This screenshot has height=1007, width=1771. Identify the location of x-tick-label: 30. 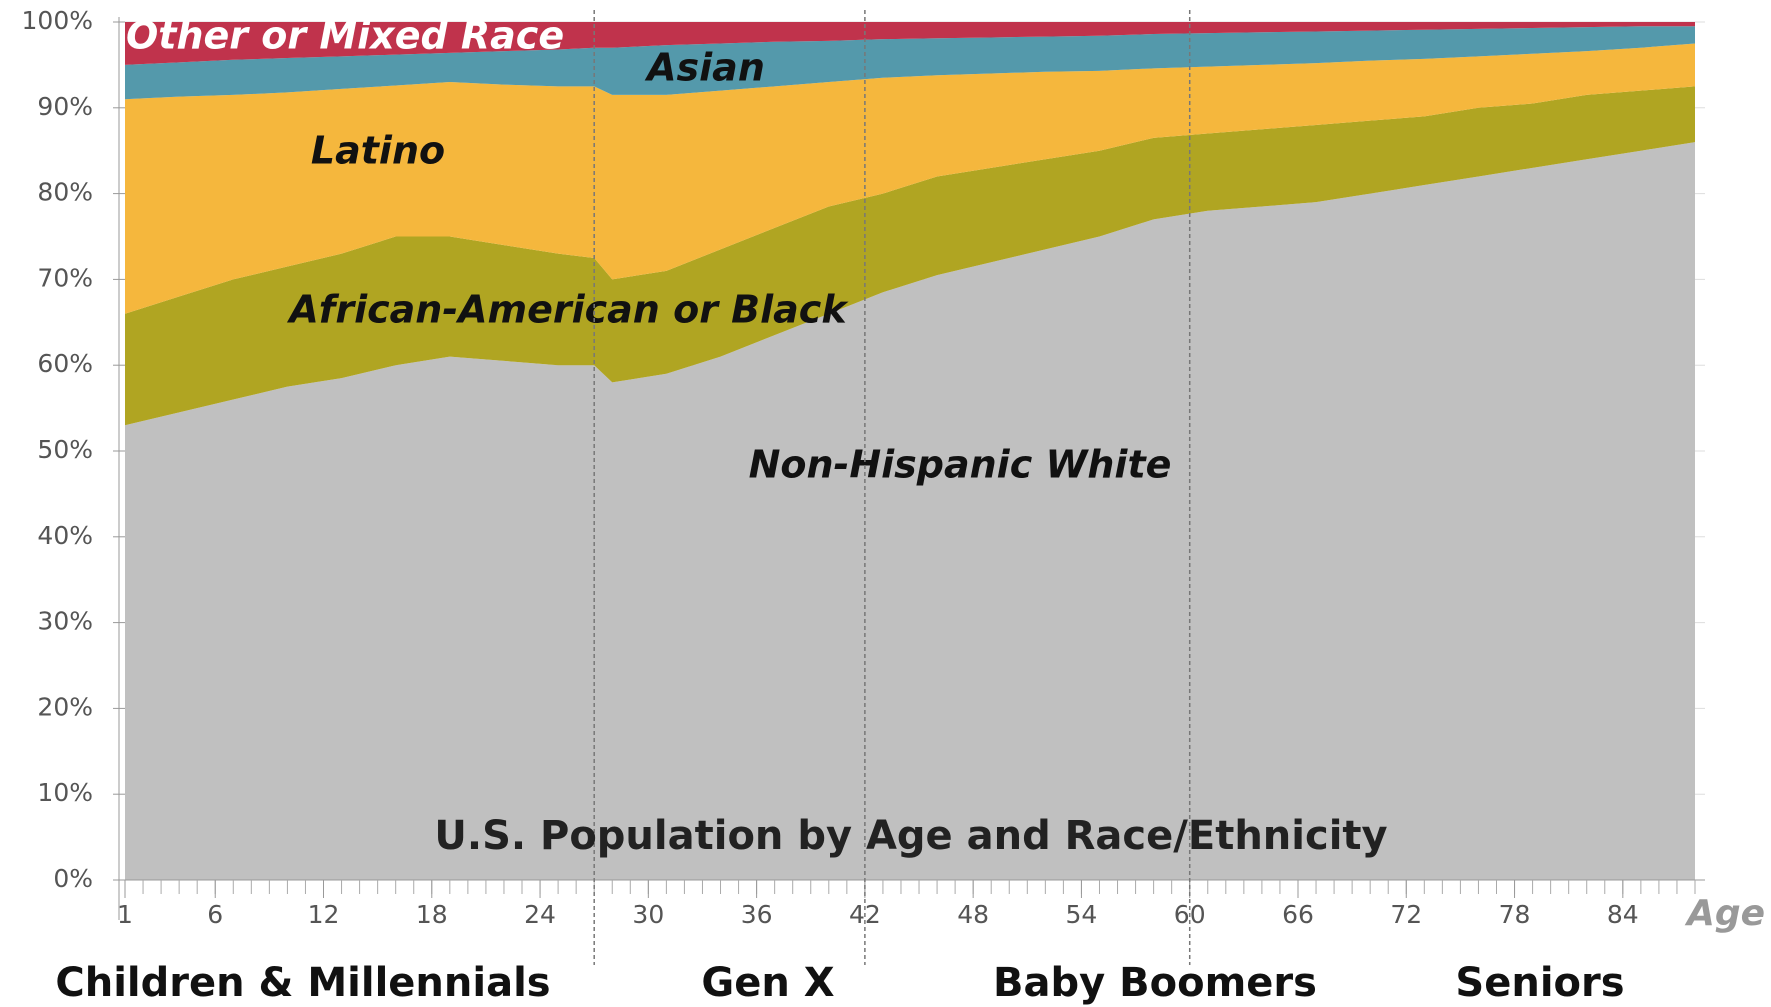
(648, 914).